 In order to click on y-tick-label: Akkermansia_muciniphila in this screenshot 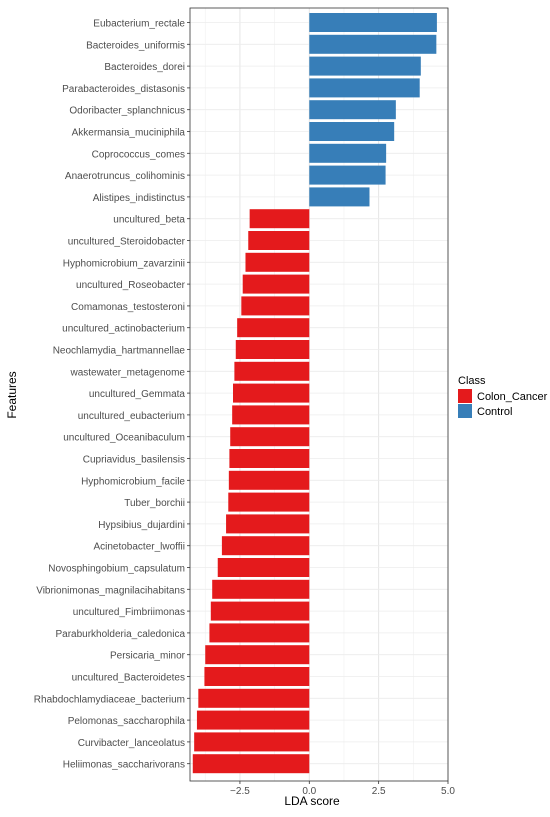, I will do `click(129, 133)`.